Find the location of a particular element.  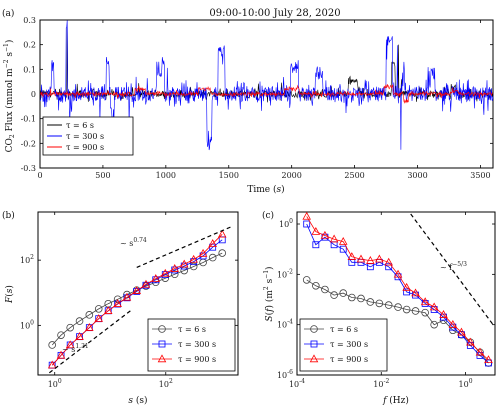

y-tick-label: 0.1 is located at coordinates (29, 69).